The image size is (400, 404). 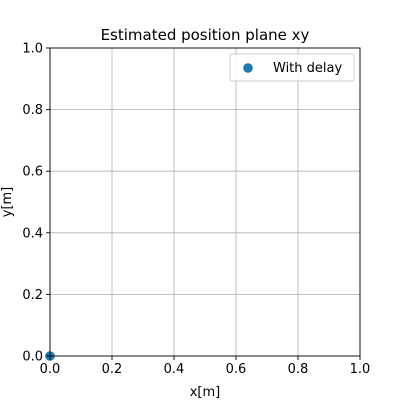 I want to click on x-axis-ticks: 0.0 0.2 0.4 0.6 0.8 1.0, so click(x=205, y=366).